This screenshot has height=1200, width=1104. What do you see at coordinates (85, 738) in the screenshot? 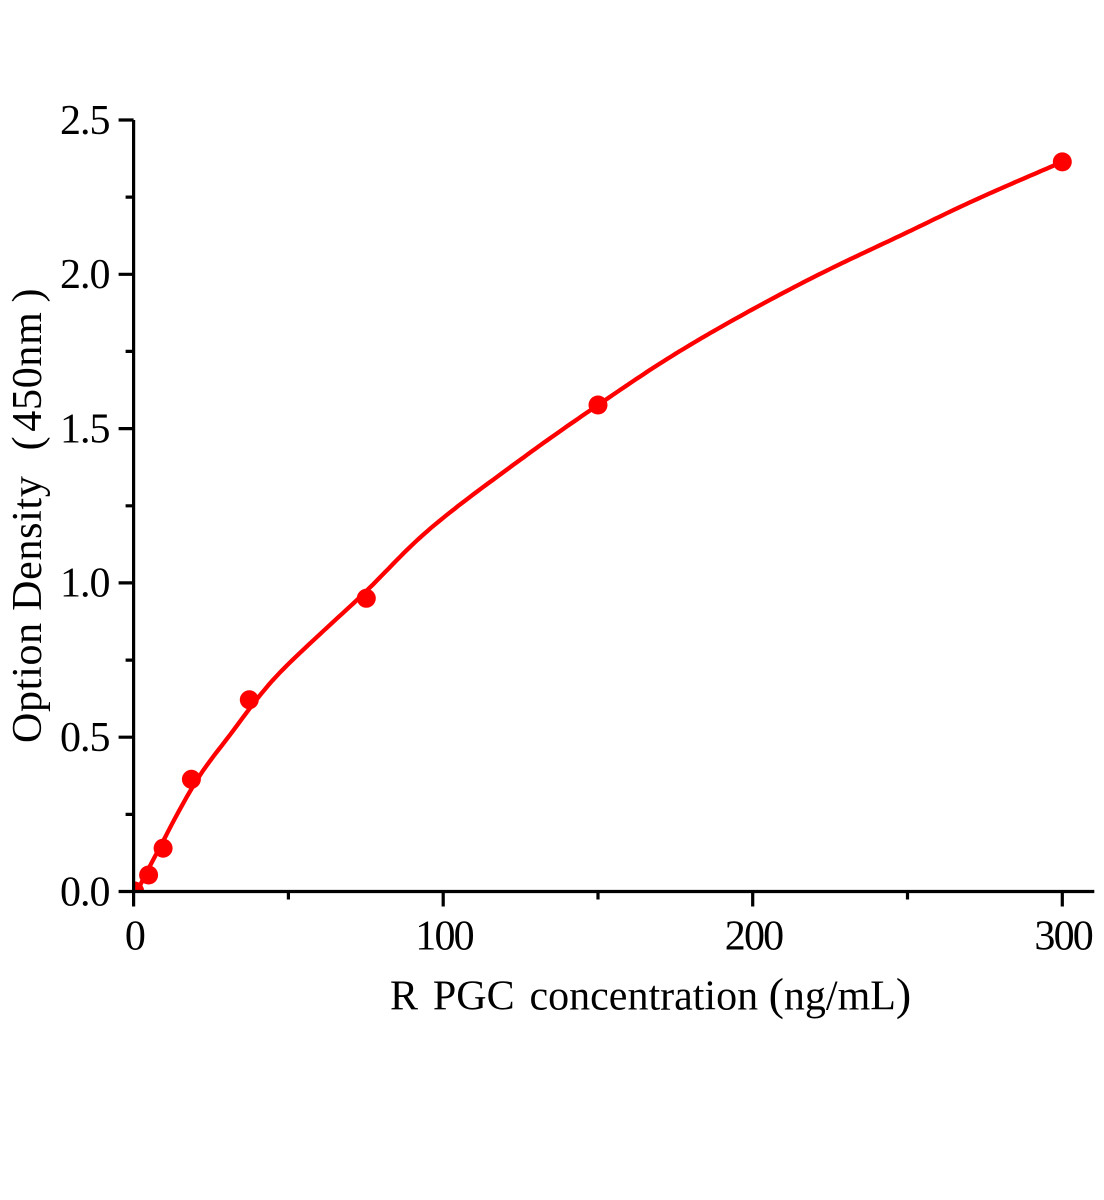
I see `svg-text: 0.5` at bounding box center [85, 738].